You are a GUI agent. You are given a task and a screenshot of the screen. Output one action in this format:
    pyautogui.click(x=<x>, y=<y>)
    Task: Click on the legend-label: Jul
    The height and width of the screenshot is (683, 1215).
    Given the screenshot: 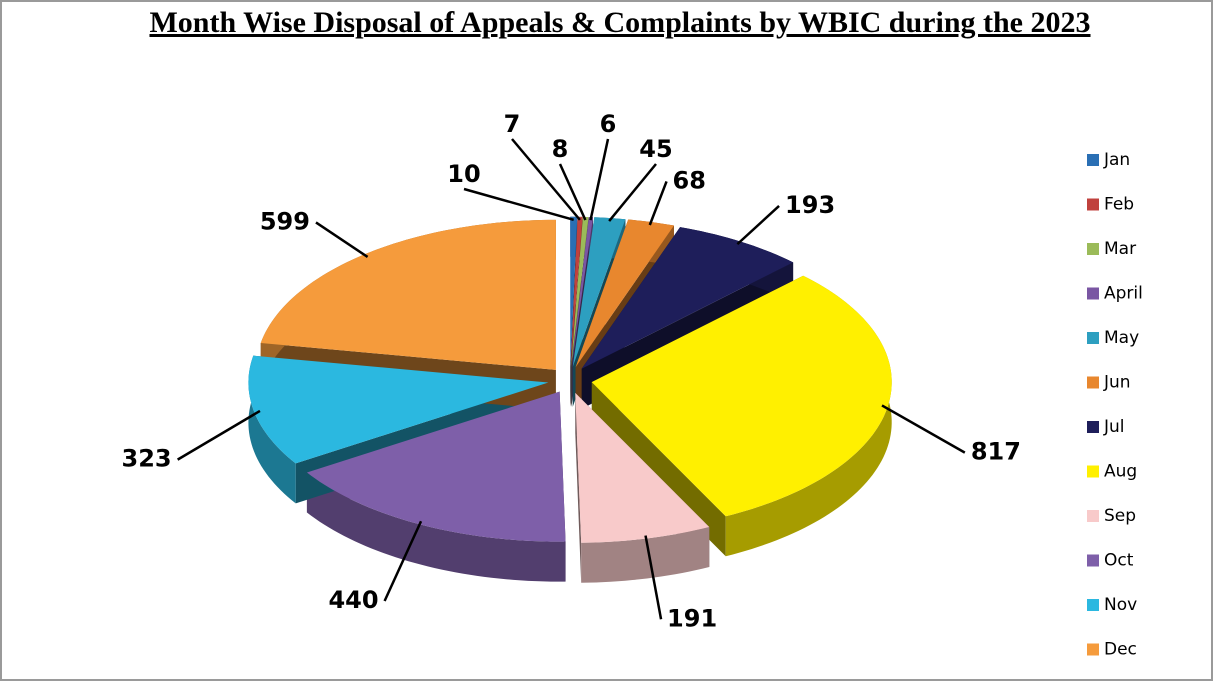 What is the action you would take?
    pyautogui.click(x=1114, y=427)
    